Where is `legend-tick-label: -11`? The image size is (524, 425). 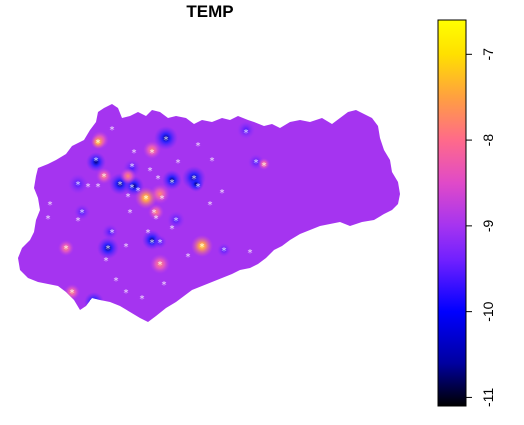 legend-tick-label: -11 is located at coordinates (488, 397).